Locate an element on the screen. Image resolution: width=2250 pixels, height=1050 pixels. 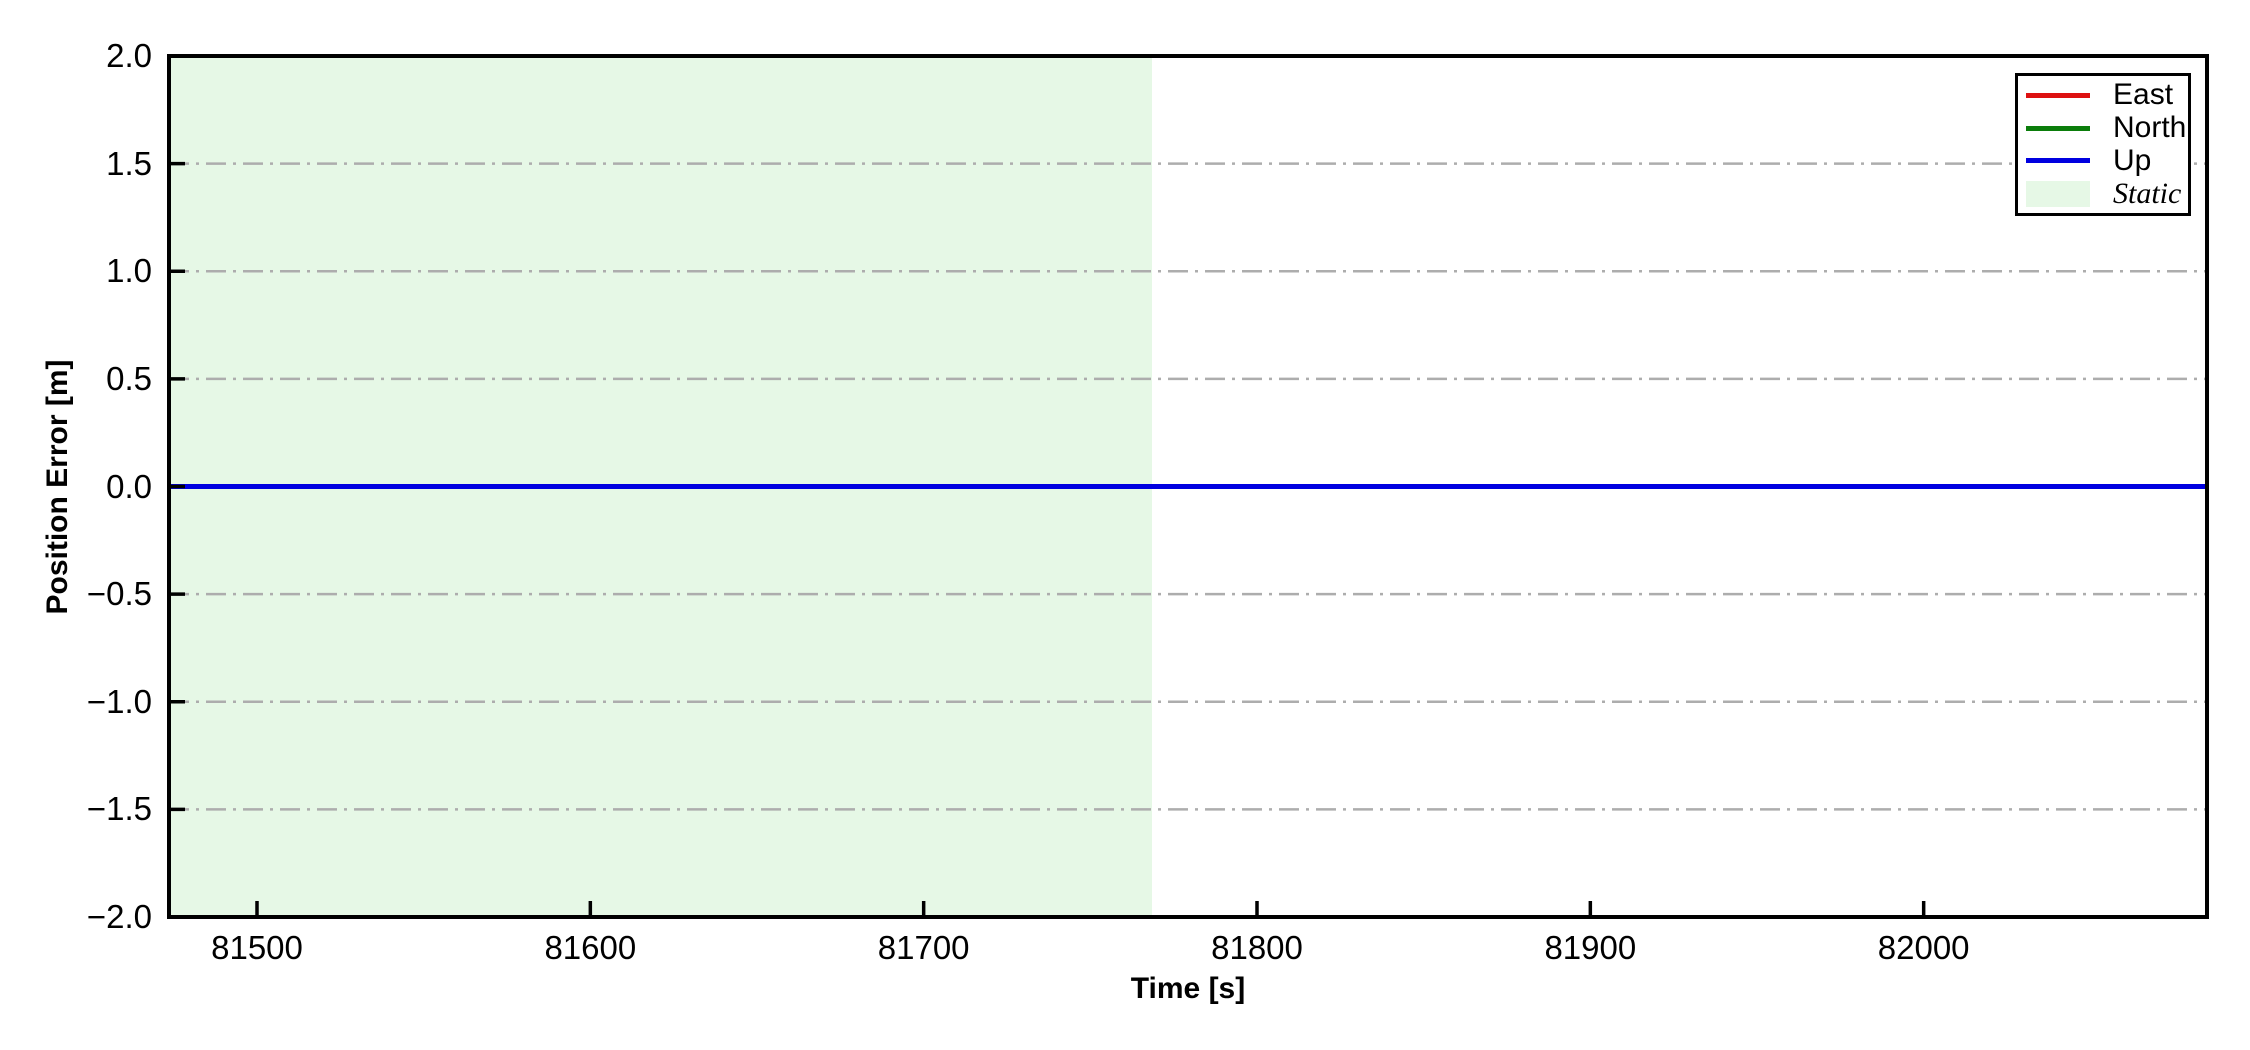
y-tick-label: −0.5 is located at coordinates (119, 594).